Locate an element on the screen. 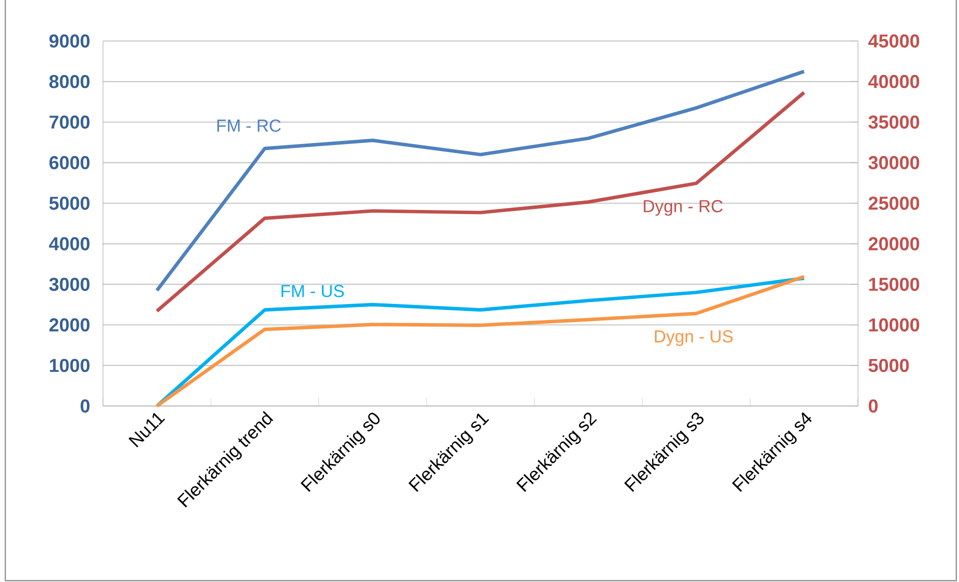  y-tick-label: 5000 is located at coordinates (69, 203).